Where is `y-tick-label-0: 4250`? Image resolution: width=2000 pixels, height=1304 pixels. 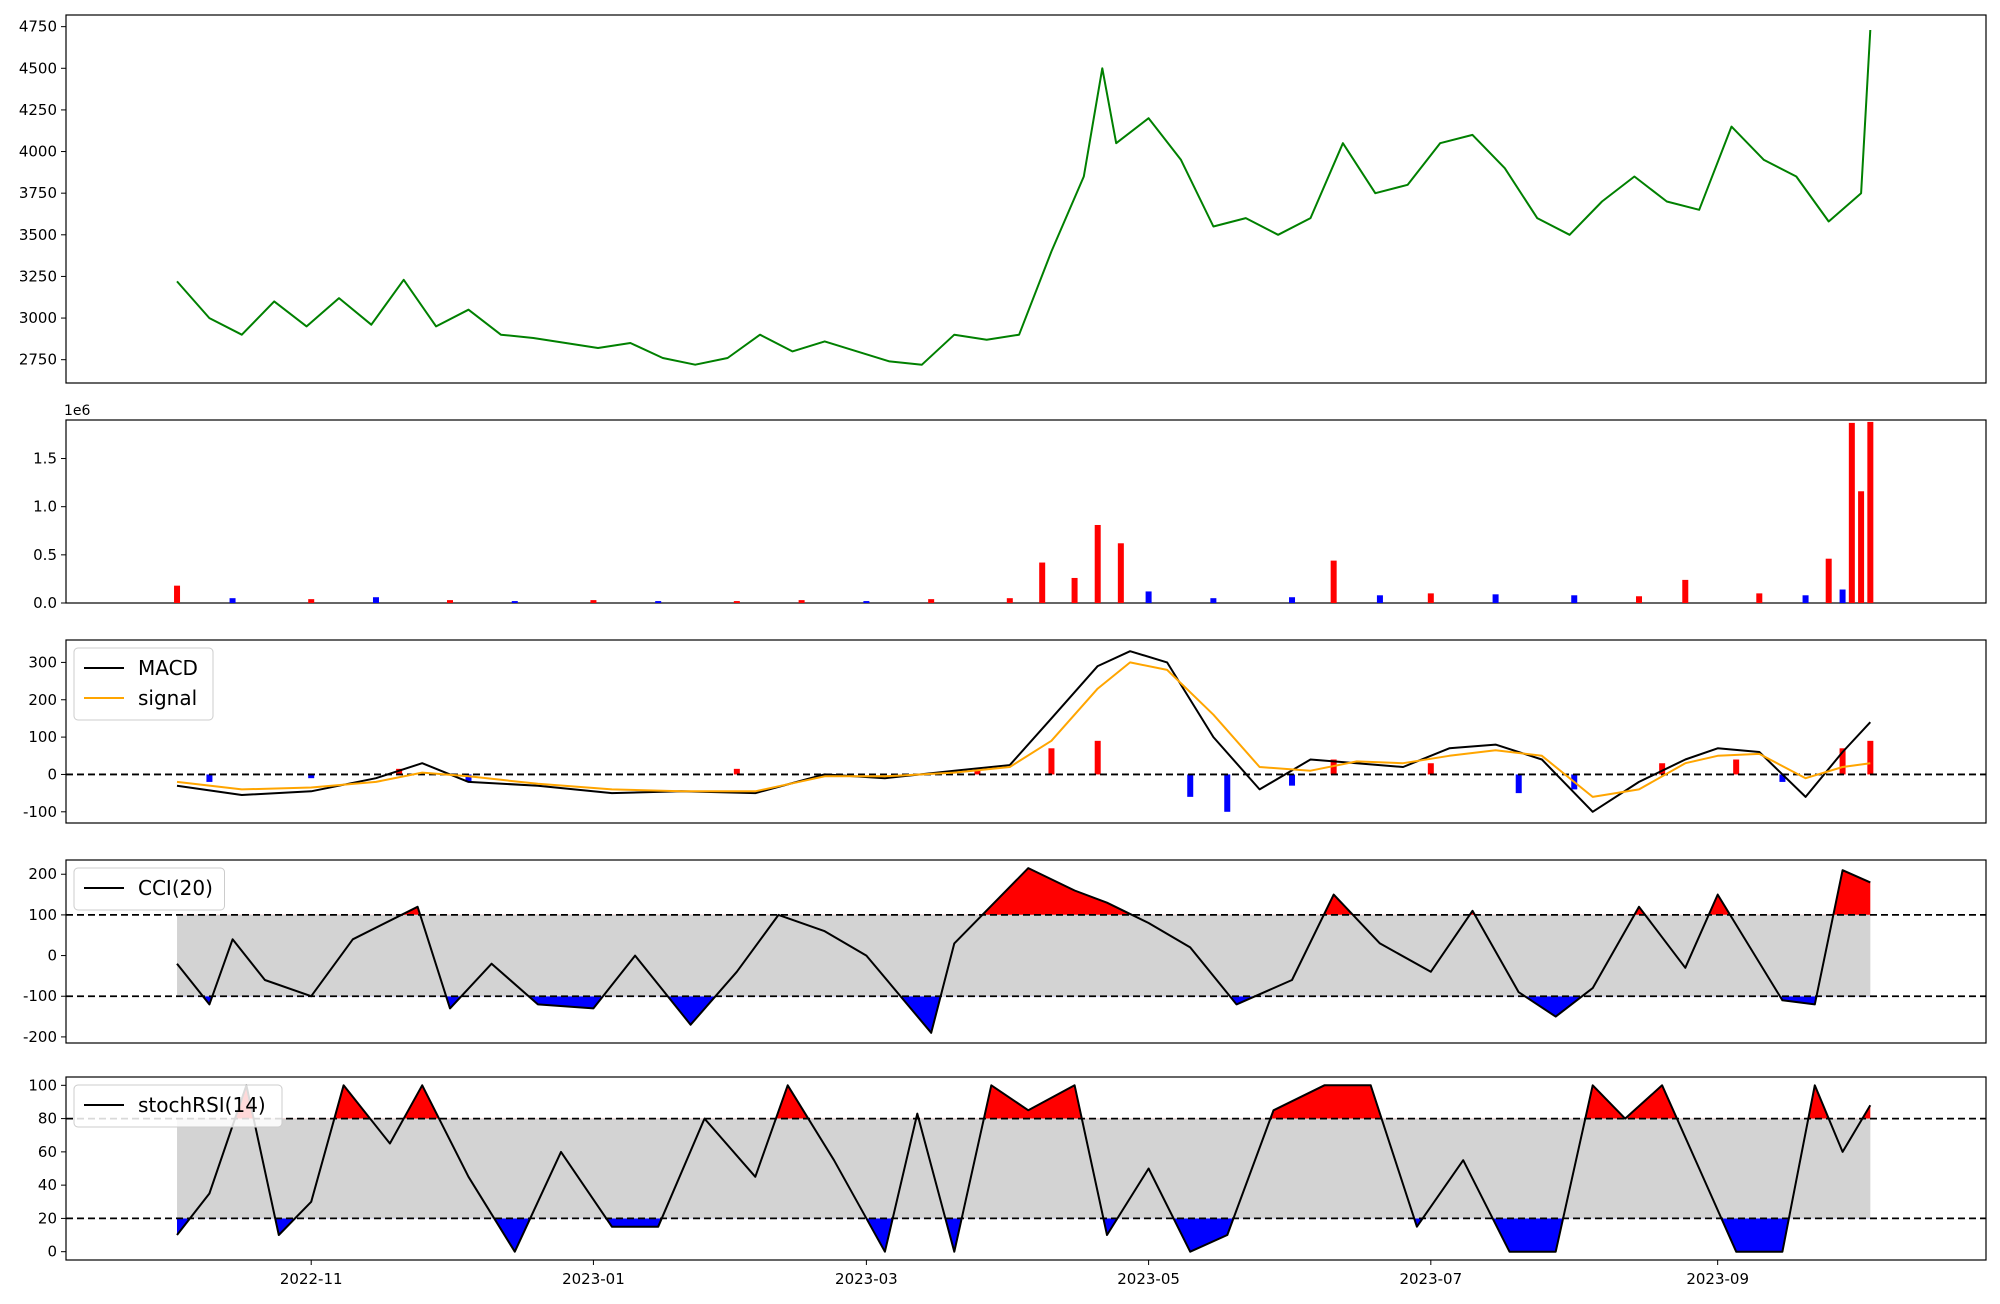
y-tick-label-0: 4250 is located at coordinates (38, 110).